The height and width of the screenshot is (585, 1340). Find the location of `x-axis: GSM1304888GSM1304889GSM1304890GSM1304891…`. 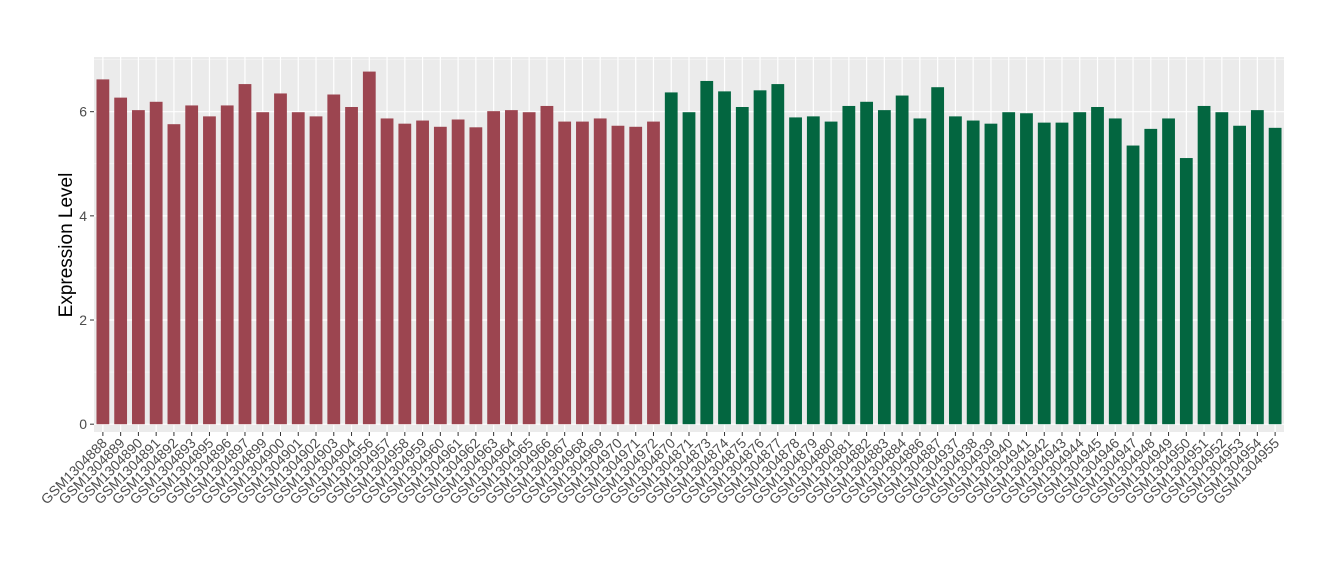

x-axis: GSM1304888GSM1304889GSM1304890GSM1304891… is located at coordinates (660, 469).